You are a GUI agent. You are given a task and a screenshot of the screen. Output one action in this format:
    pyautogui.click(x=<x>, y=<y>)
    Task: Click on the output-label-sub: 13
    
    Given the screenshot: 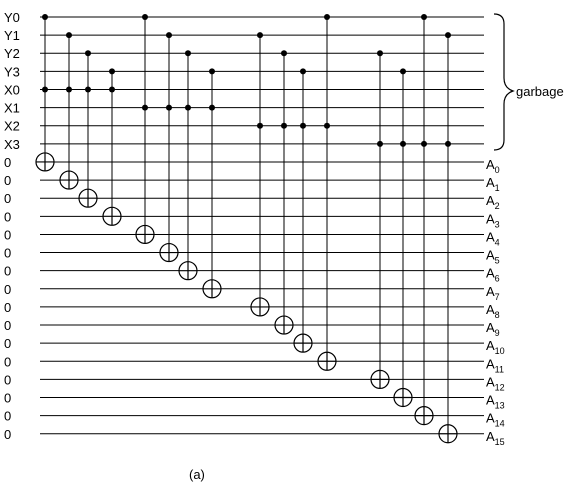 What is the action you would take?
    pyautogui.click(x=500, y=406)
    